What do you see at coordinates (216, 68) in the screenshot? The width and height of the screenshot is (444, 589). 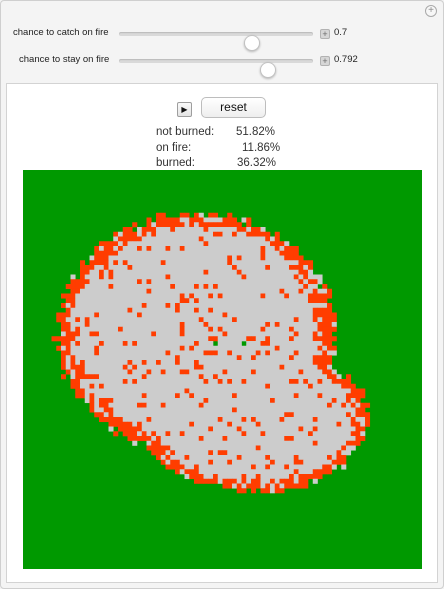 I see `stay-fire-slider` at bounding box center [216, 68].